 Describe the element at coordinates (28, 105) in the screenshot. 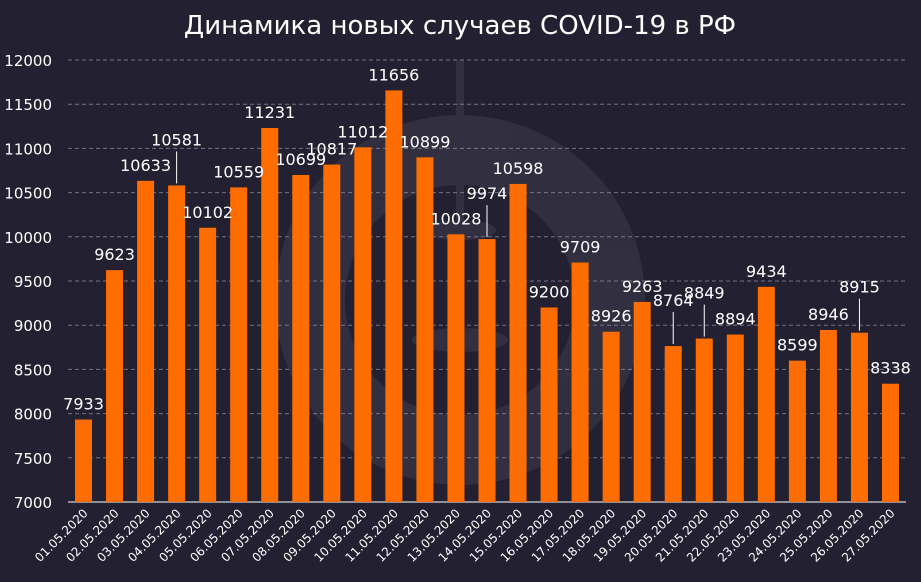

I see `y-tick-label: 11500` at that location.